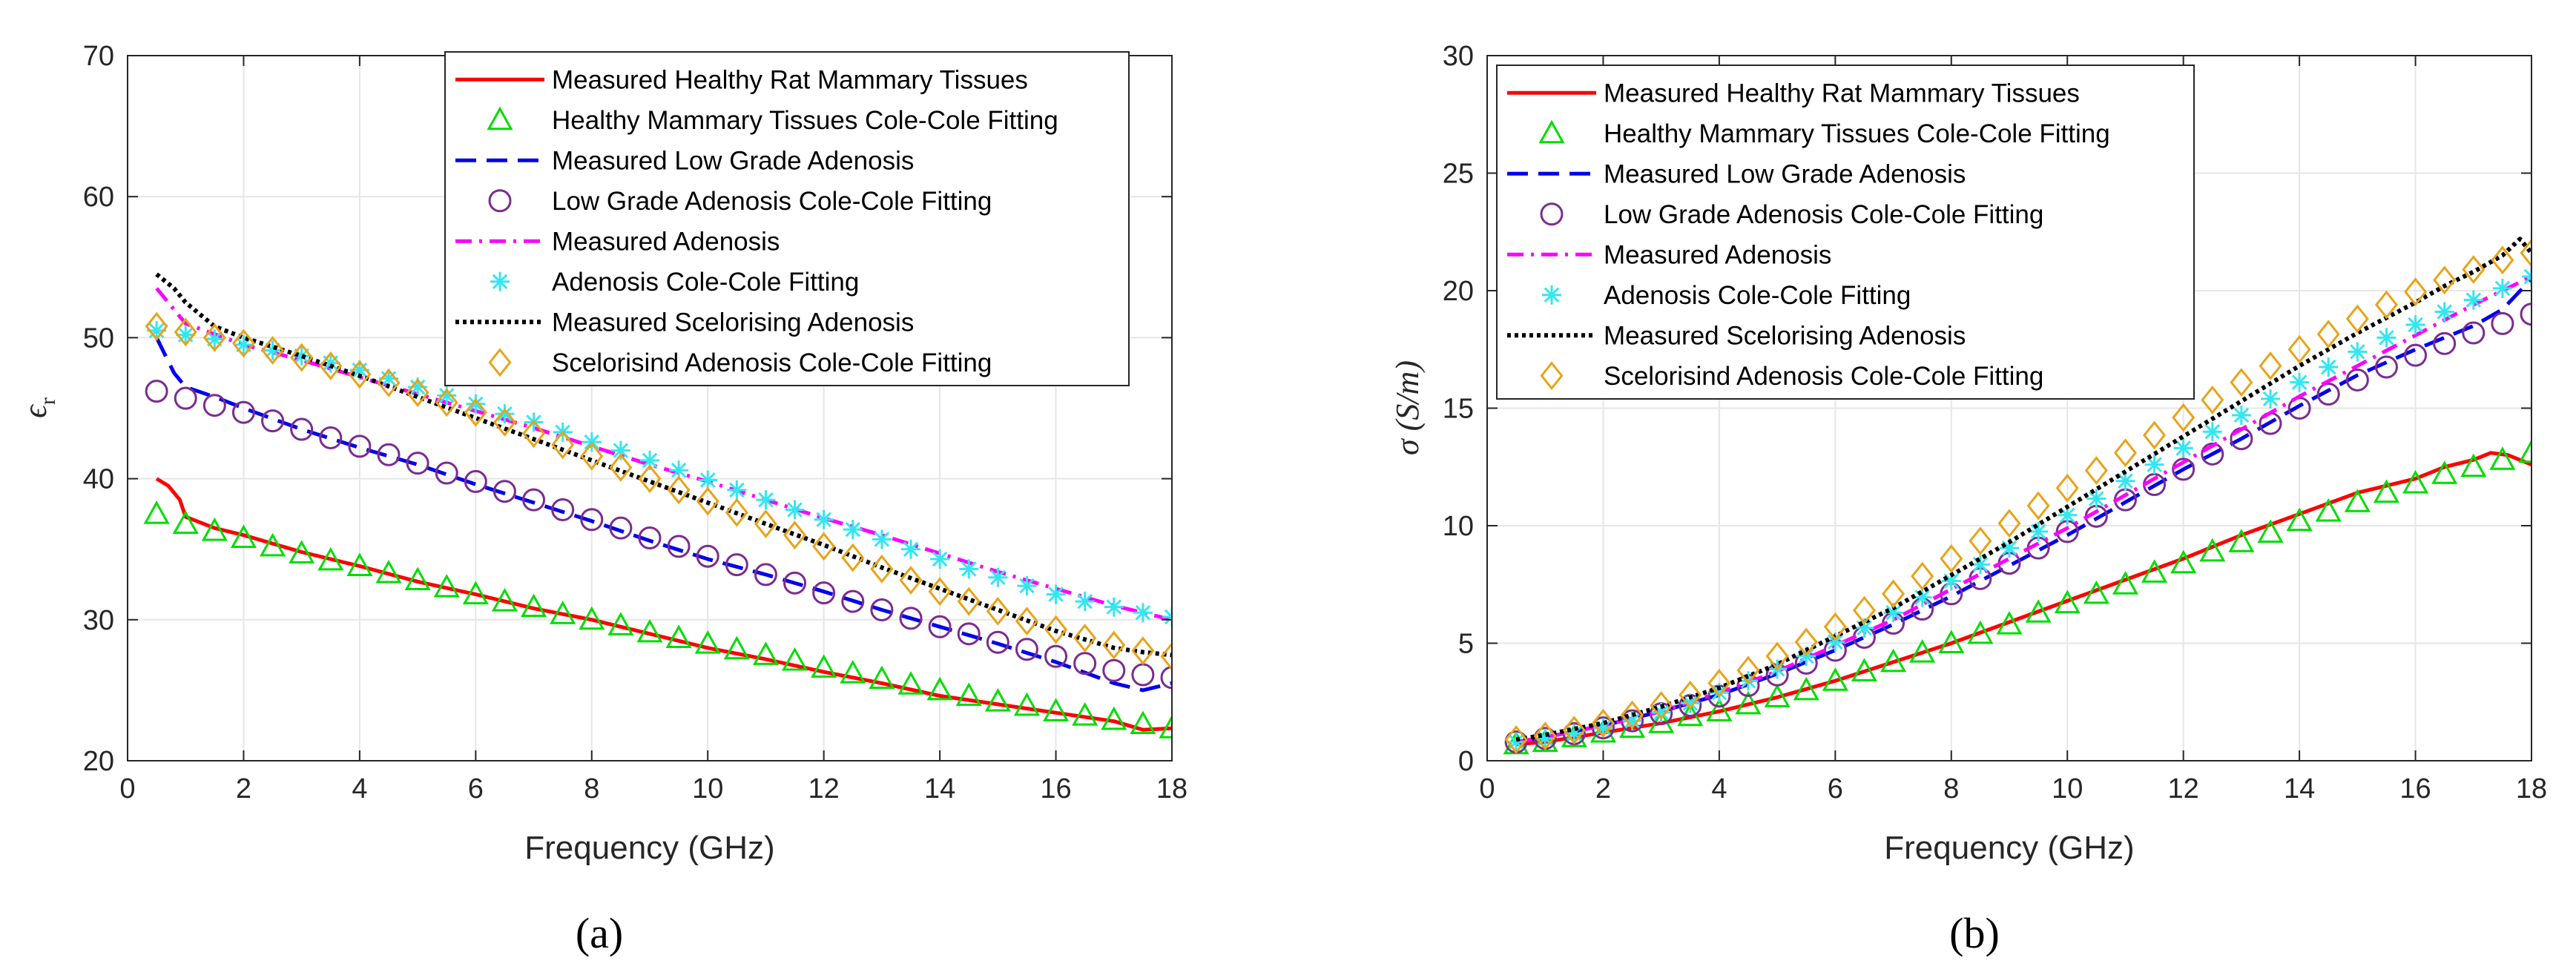  What do you see at coordinates (98, 479) in the screenshot?
I see `y-tick-label: 40` at bounding box center [98, 479].